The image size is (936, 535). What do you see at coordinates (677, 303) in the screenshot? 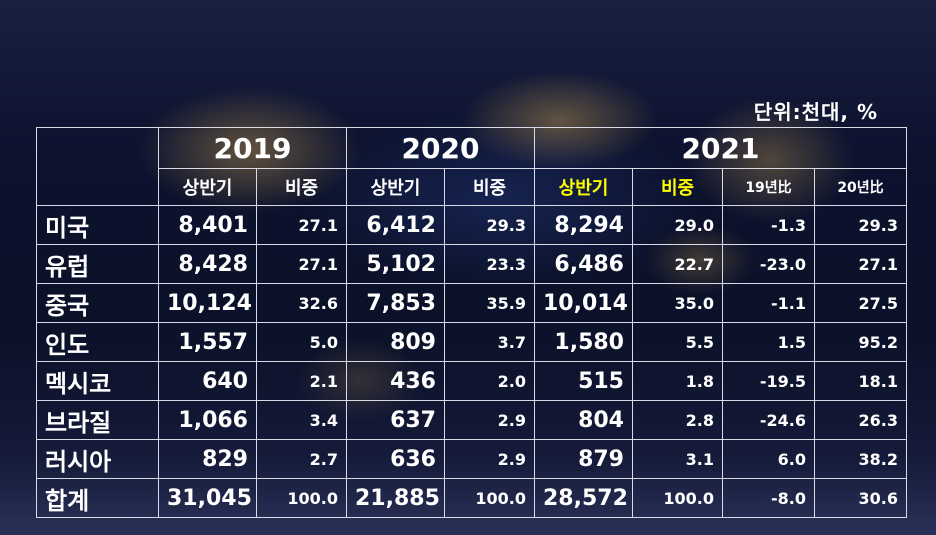
I see `share-2021-value: 35.0` at bounding box center [677, 303].